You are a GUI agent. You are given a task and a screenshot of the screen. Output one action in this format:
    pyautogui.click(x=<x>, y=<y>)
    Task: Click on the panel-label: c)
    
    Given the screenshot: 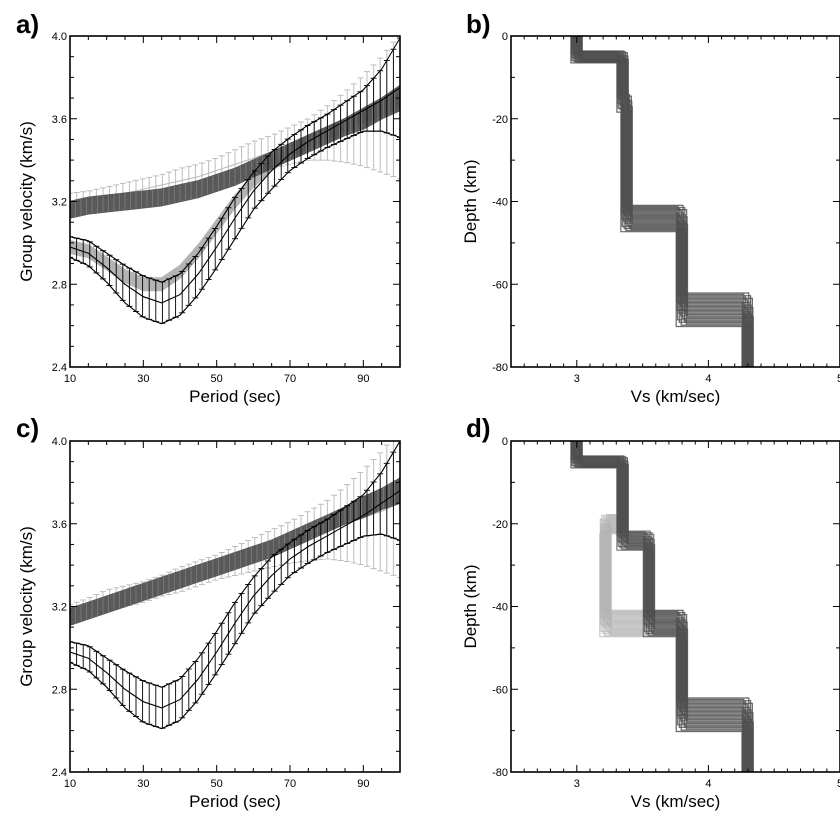 What is the action you would take?
    pyautogui.click(x=27, y=428)
    